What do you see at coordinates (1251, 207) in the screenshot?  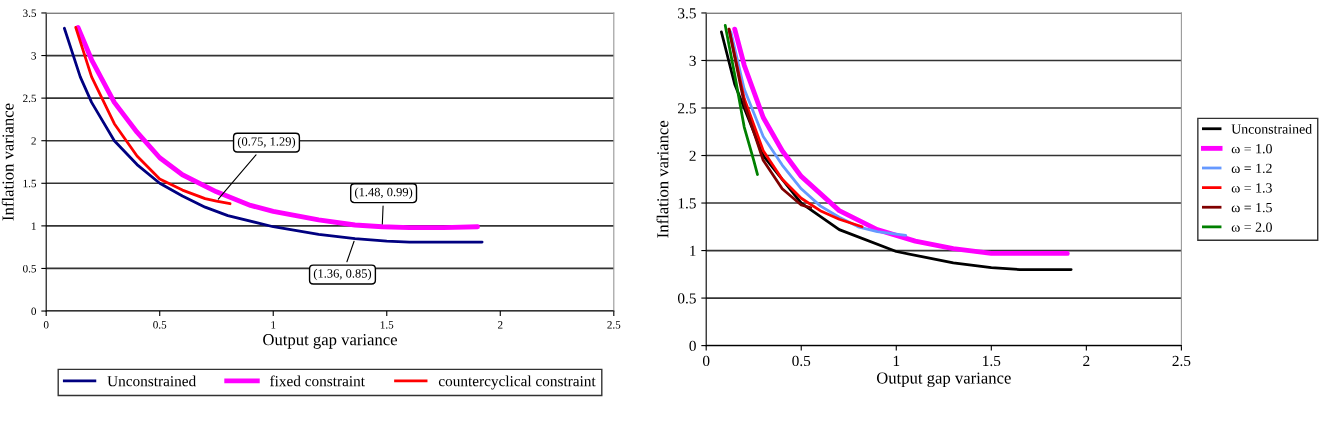 I see `legend-label: ω = 1.5` at bounding box center [1251, 207].